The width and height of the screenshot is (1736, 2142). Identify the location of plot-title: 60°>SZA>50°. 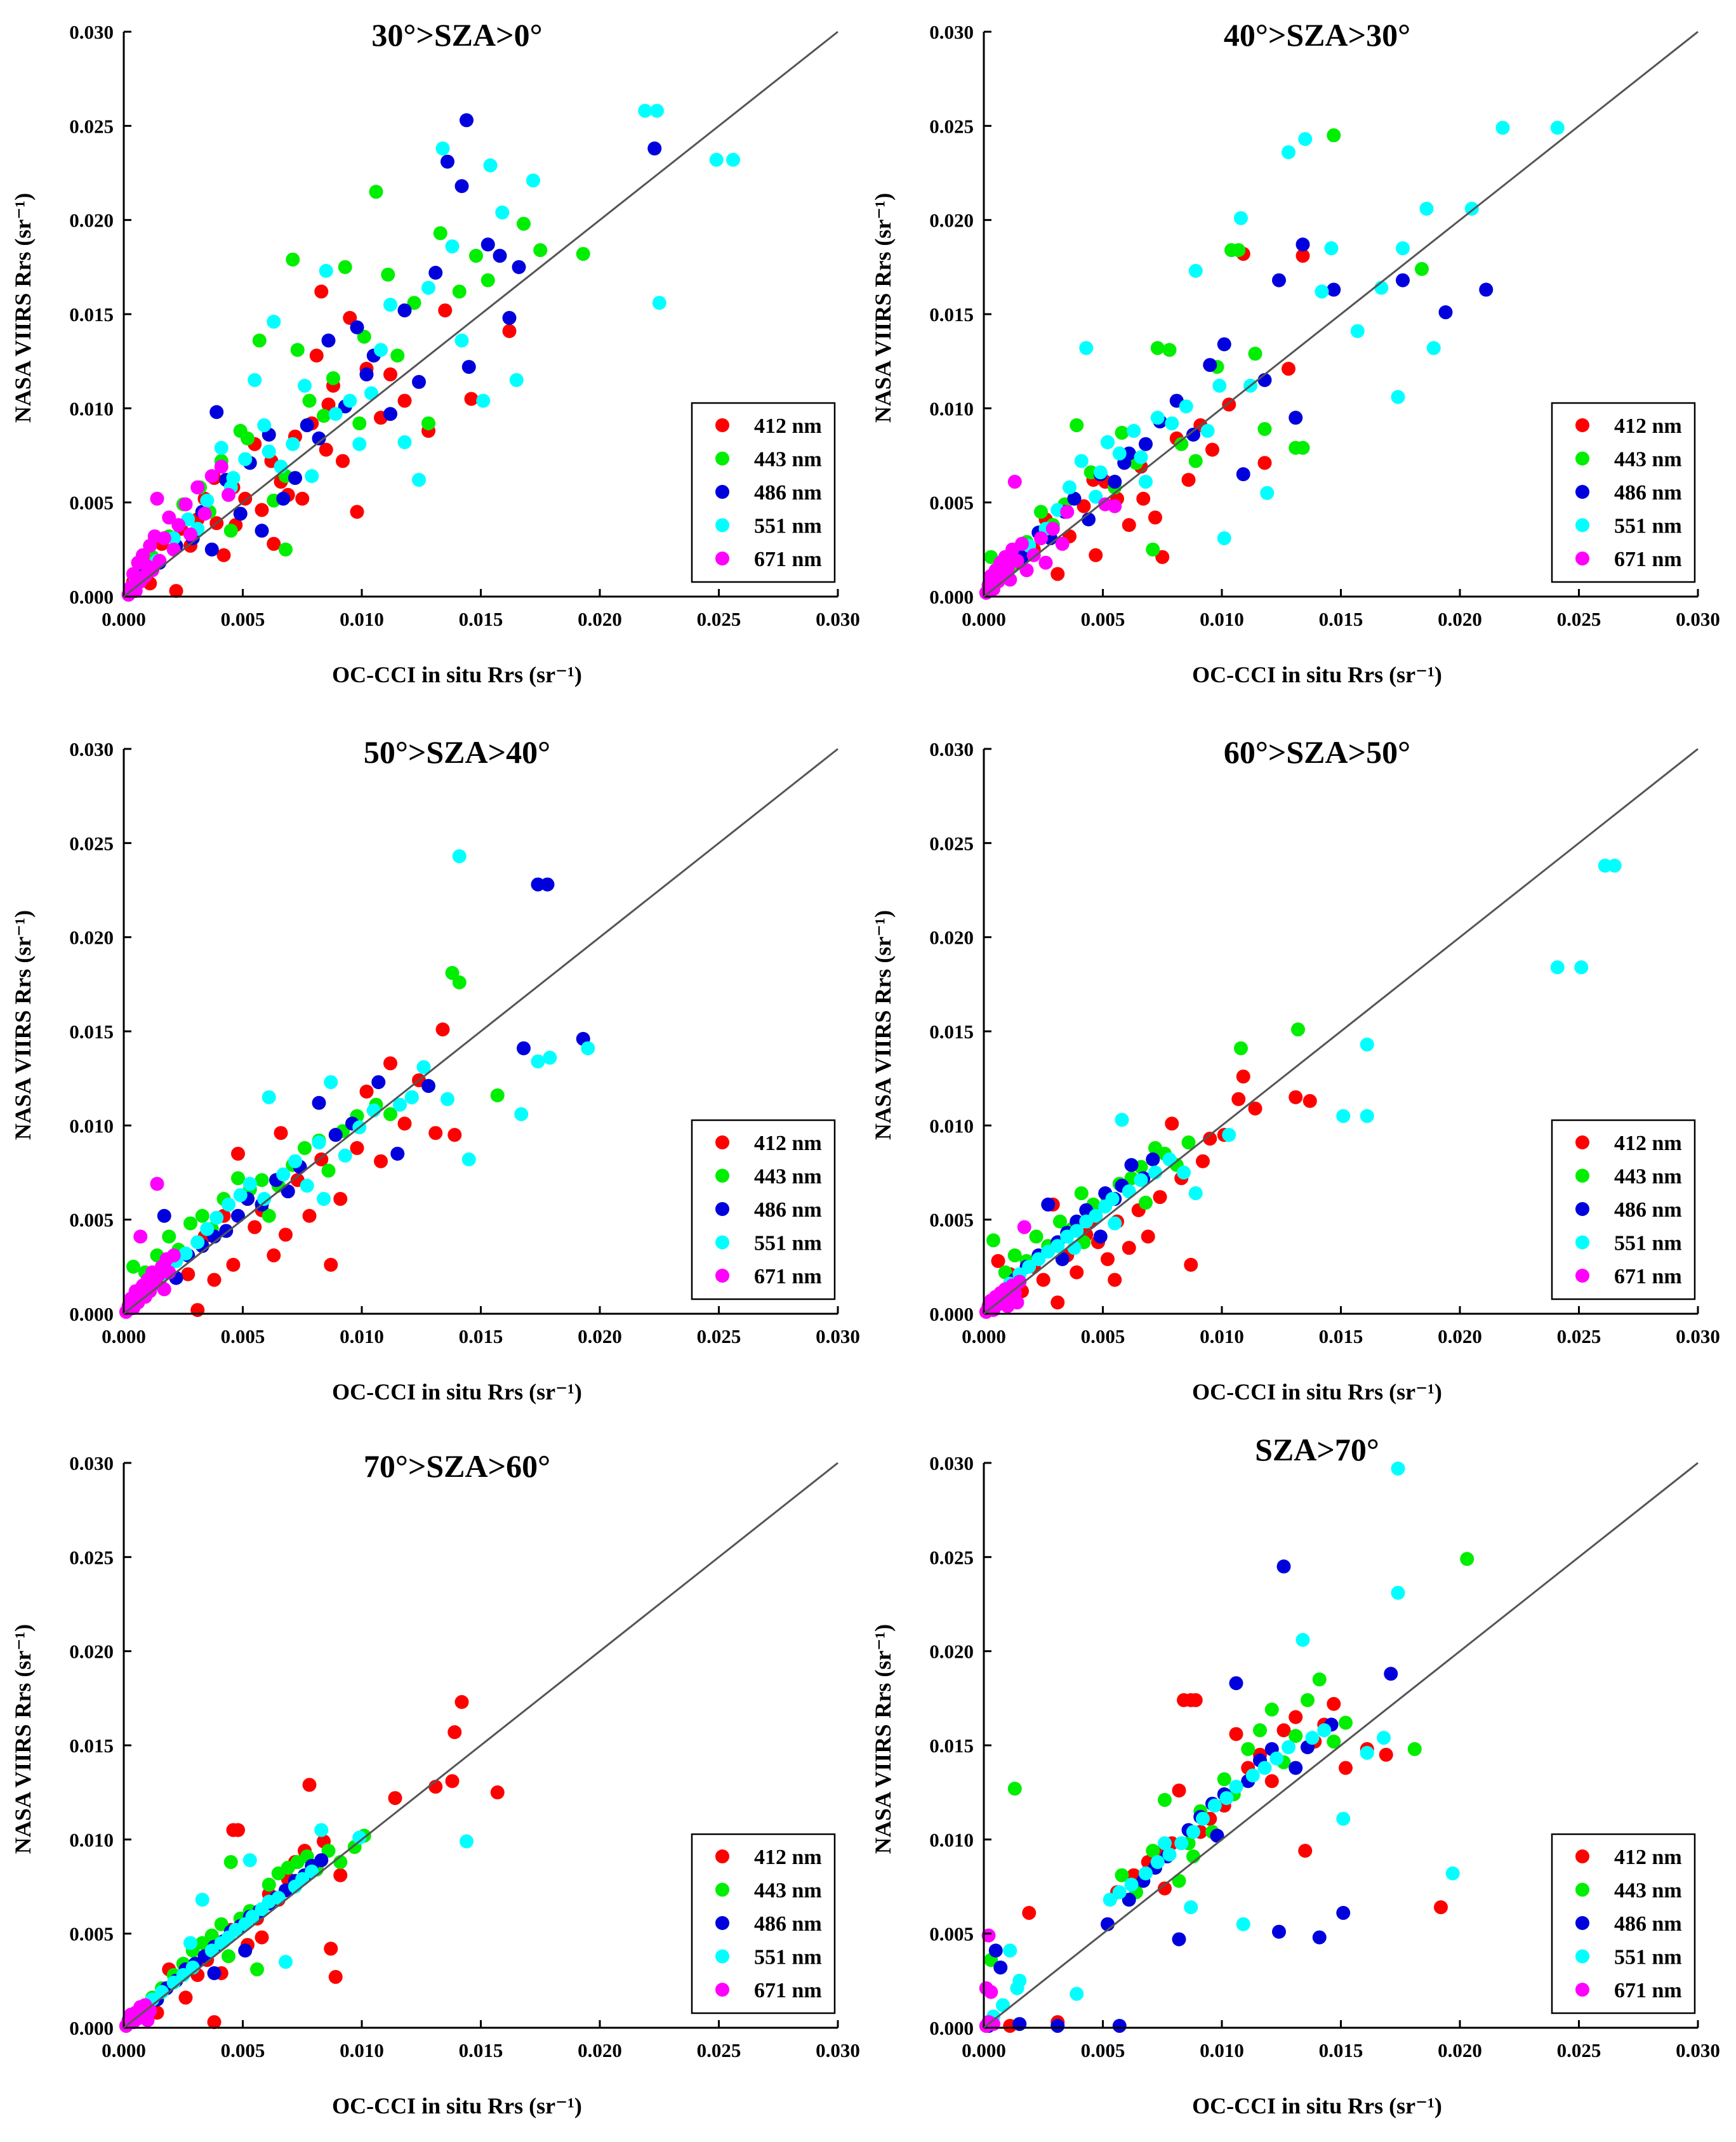
(1317, 752).